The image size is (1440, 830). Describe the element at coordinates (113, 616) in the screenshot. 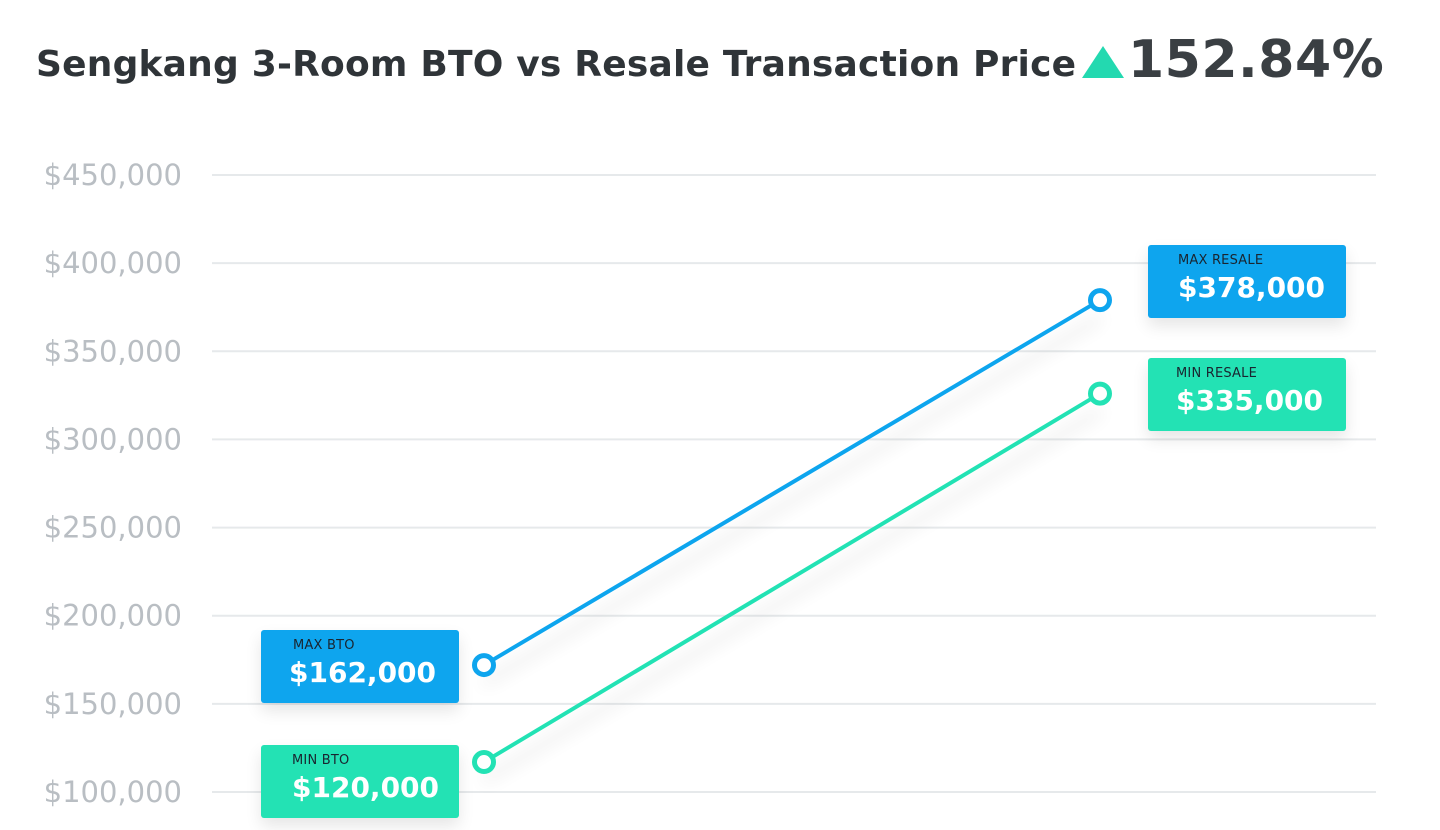

I see `y-tick-label: $200,000` at that location.